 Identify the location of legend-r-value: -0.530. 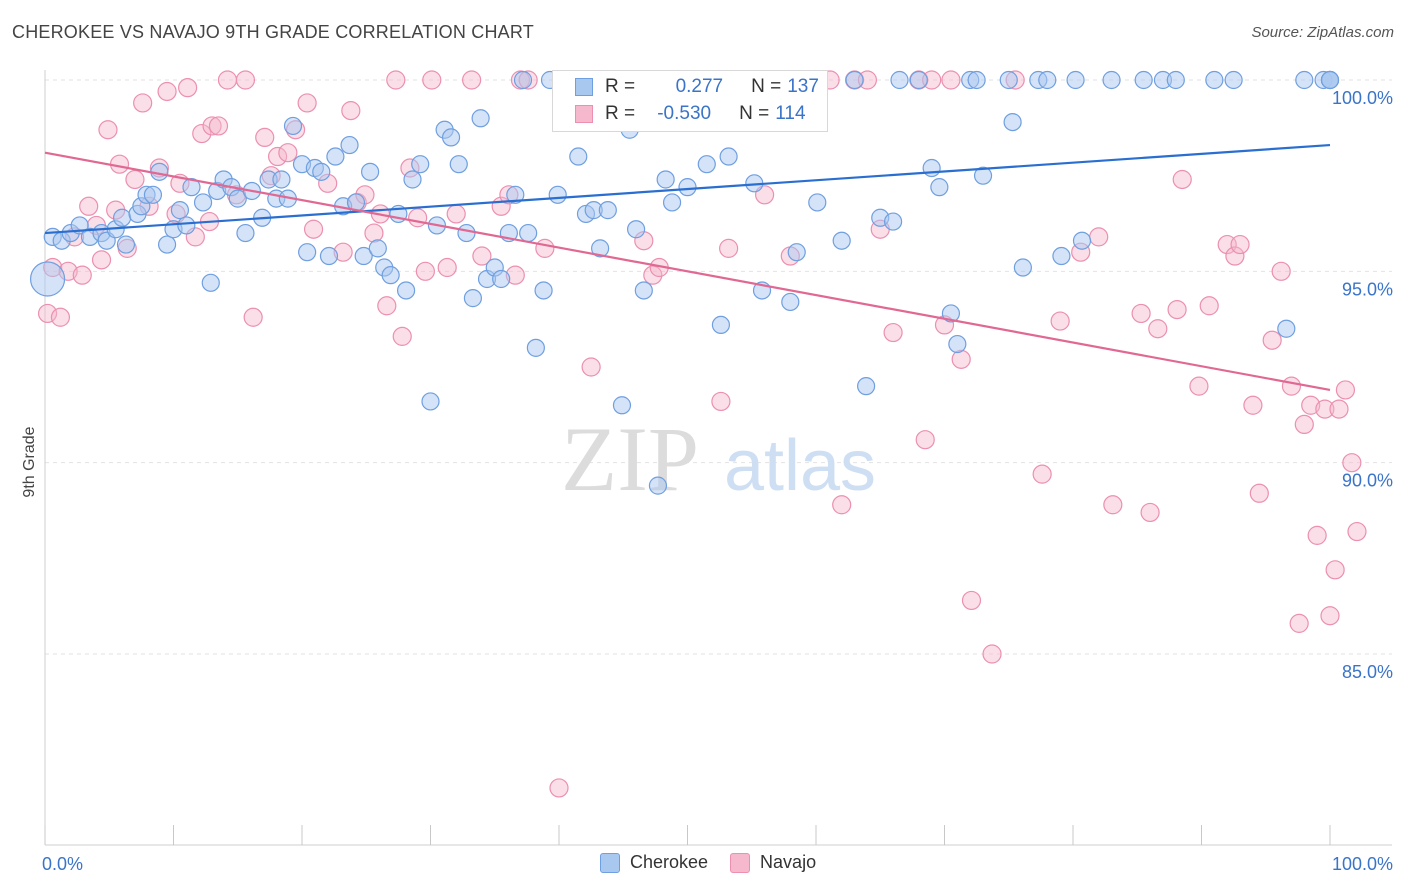
(684, 113).